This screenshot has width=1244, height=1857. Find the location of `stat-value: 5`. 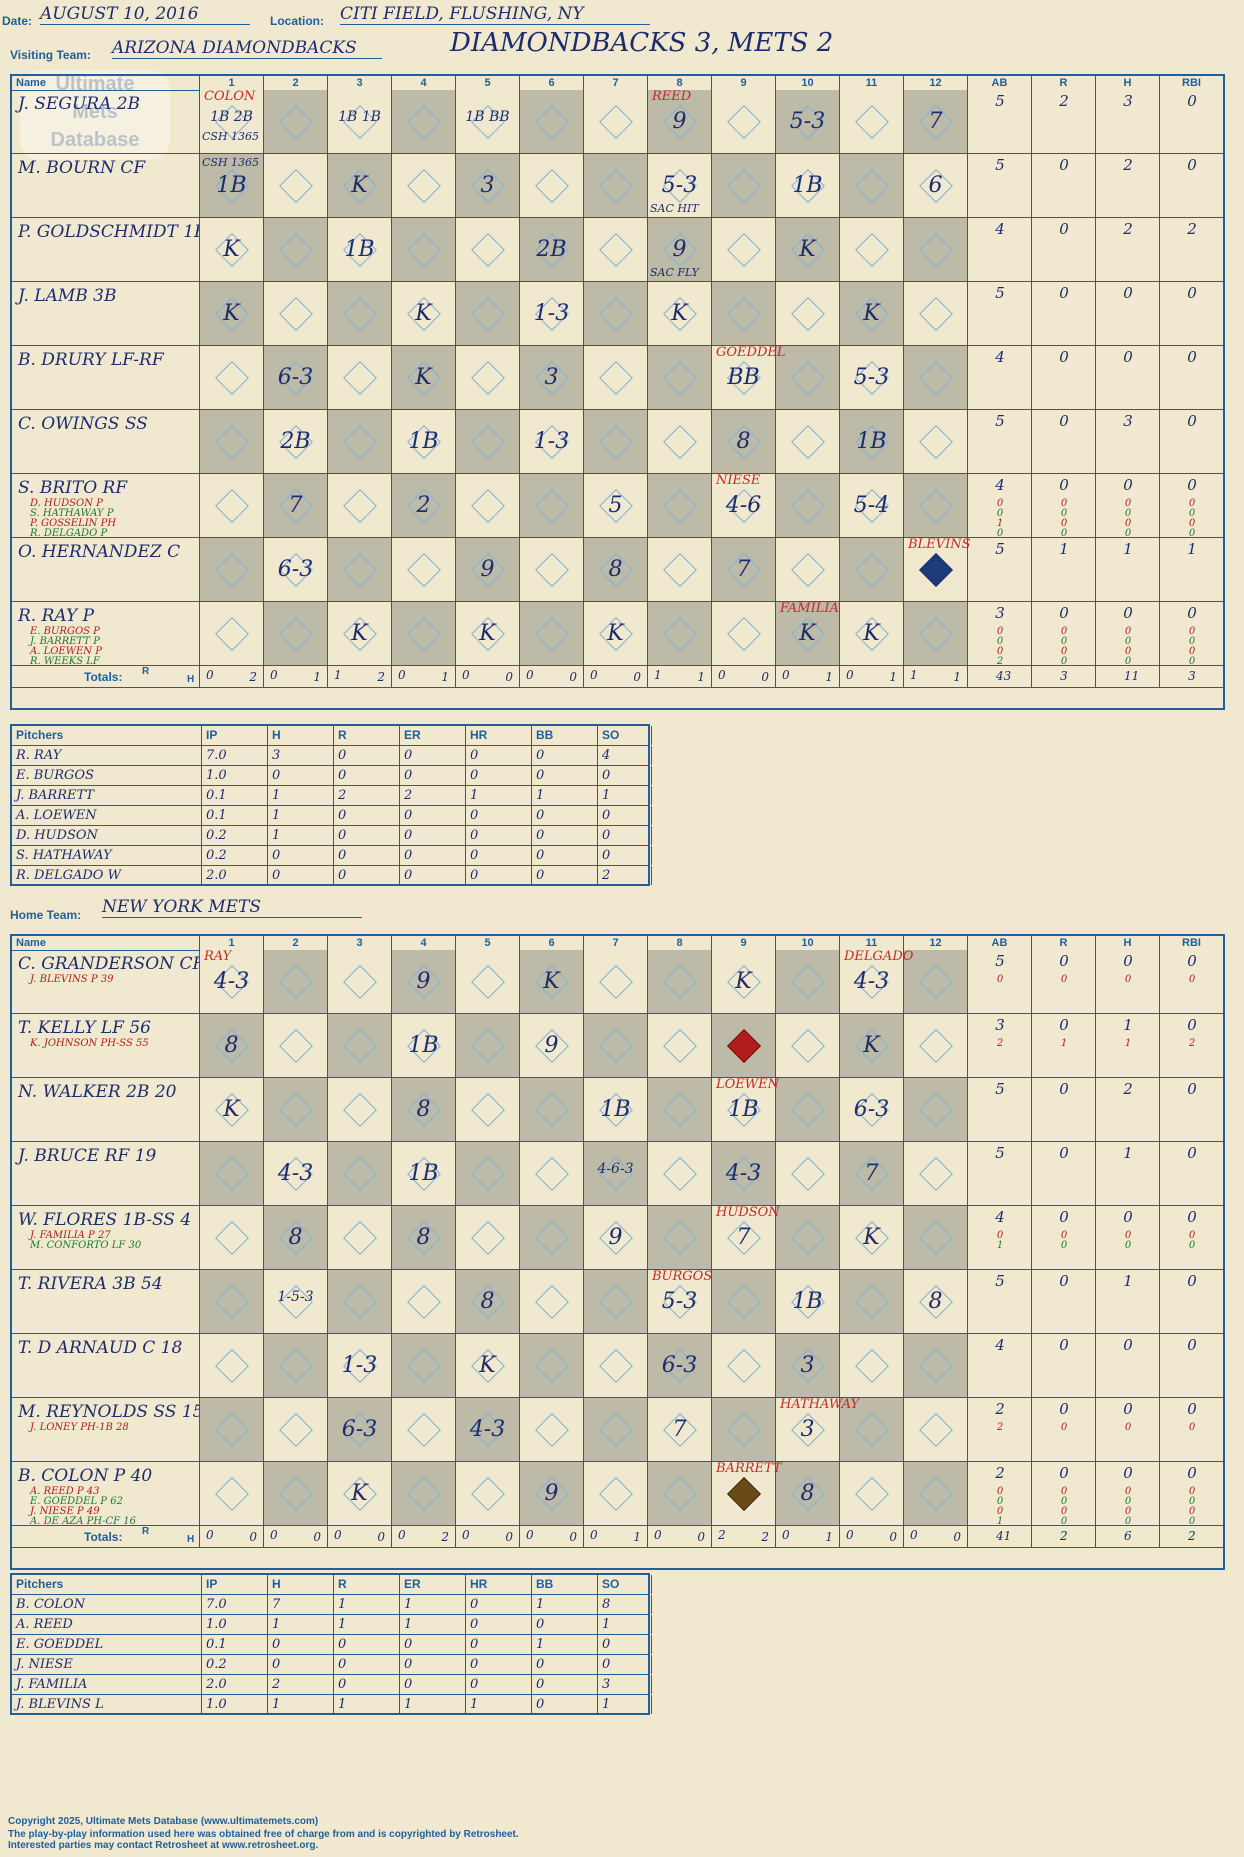

stat-value: 5 is located at coordinates (1000, 1089).